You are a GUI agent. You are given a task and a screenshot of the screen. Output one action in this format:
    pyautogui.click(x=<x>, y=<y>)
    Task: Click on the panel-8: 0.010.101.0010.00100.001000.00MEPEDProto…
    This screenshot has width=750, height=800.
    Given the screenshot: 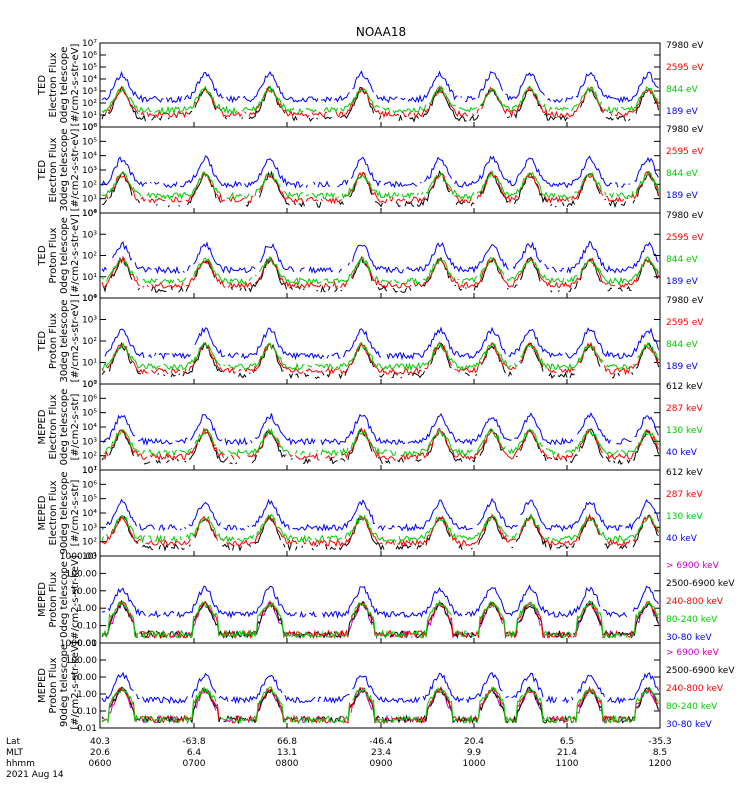 What is the action you would take?
    pyautogui.click(x=386, y=686)
    